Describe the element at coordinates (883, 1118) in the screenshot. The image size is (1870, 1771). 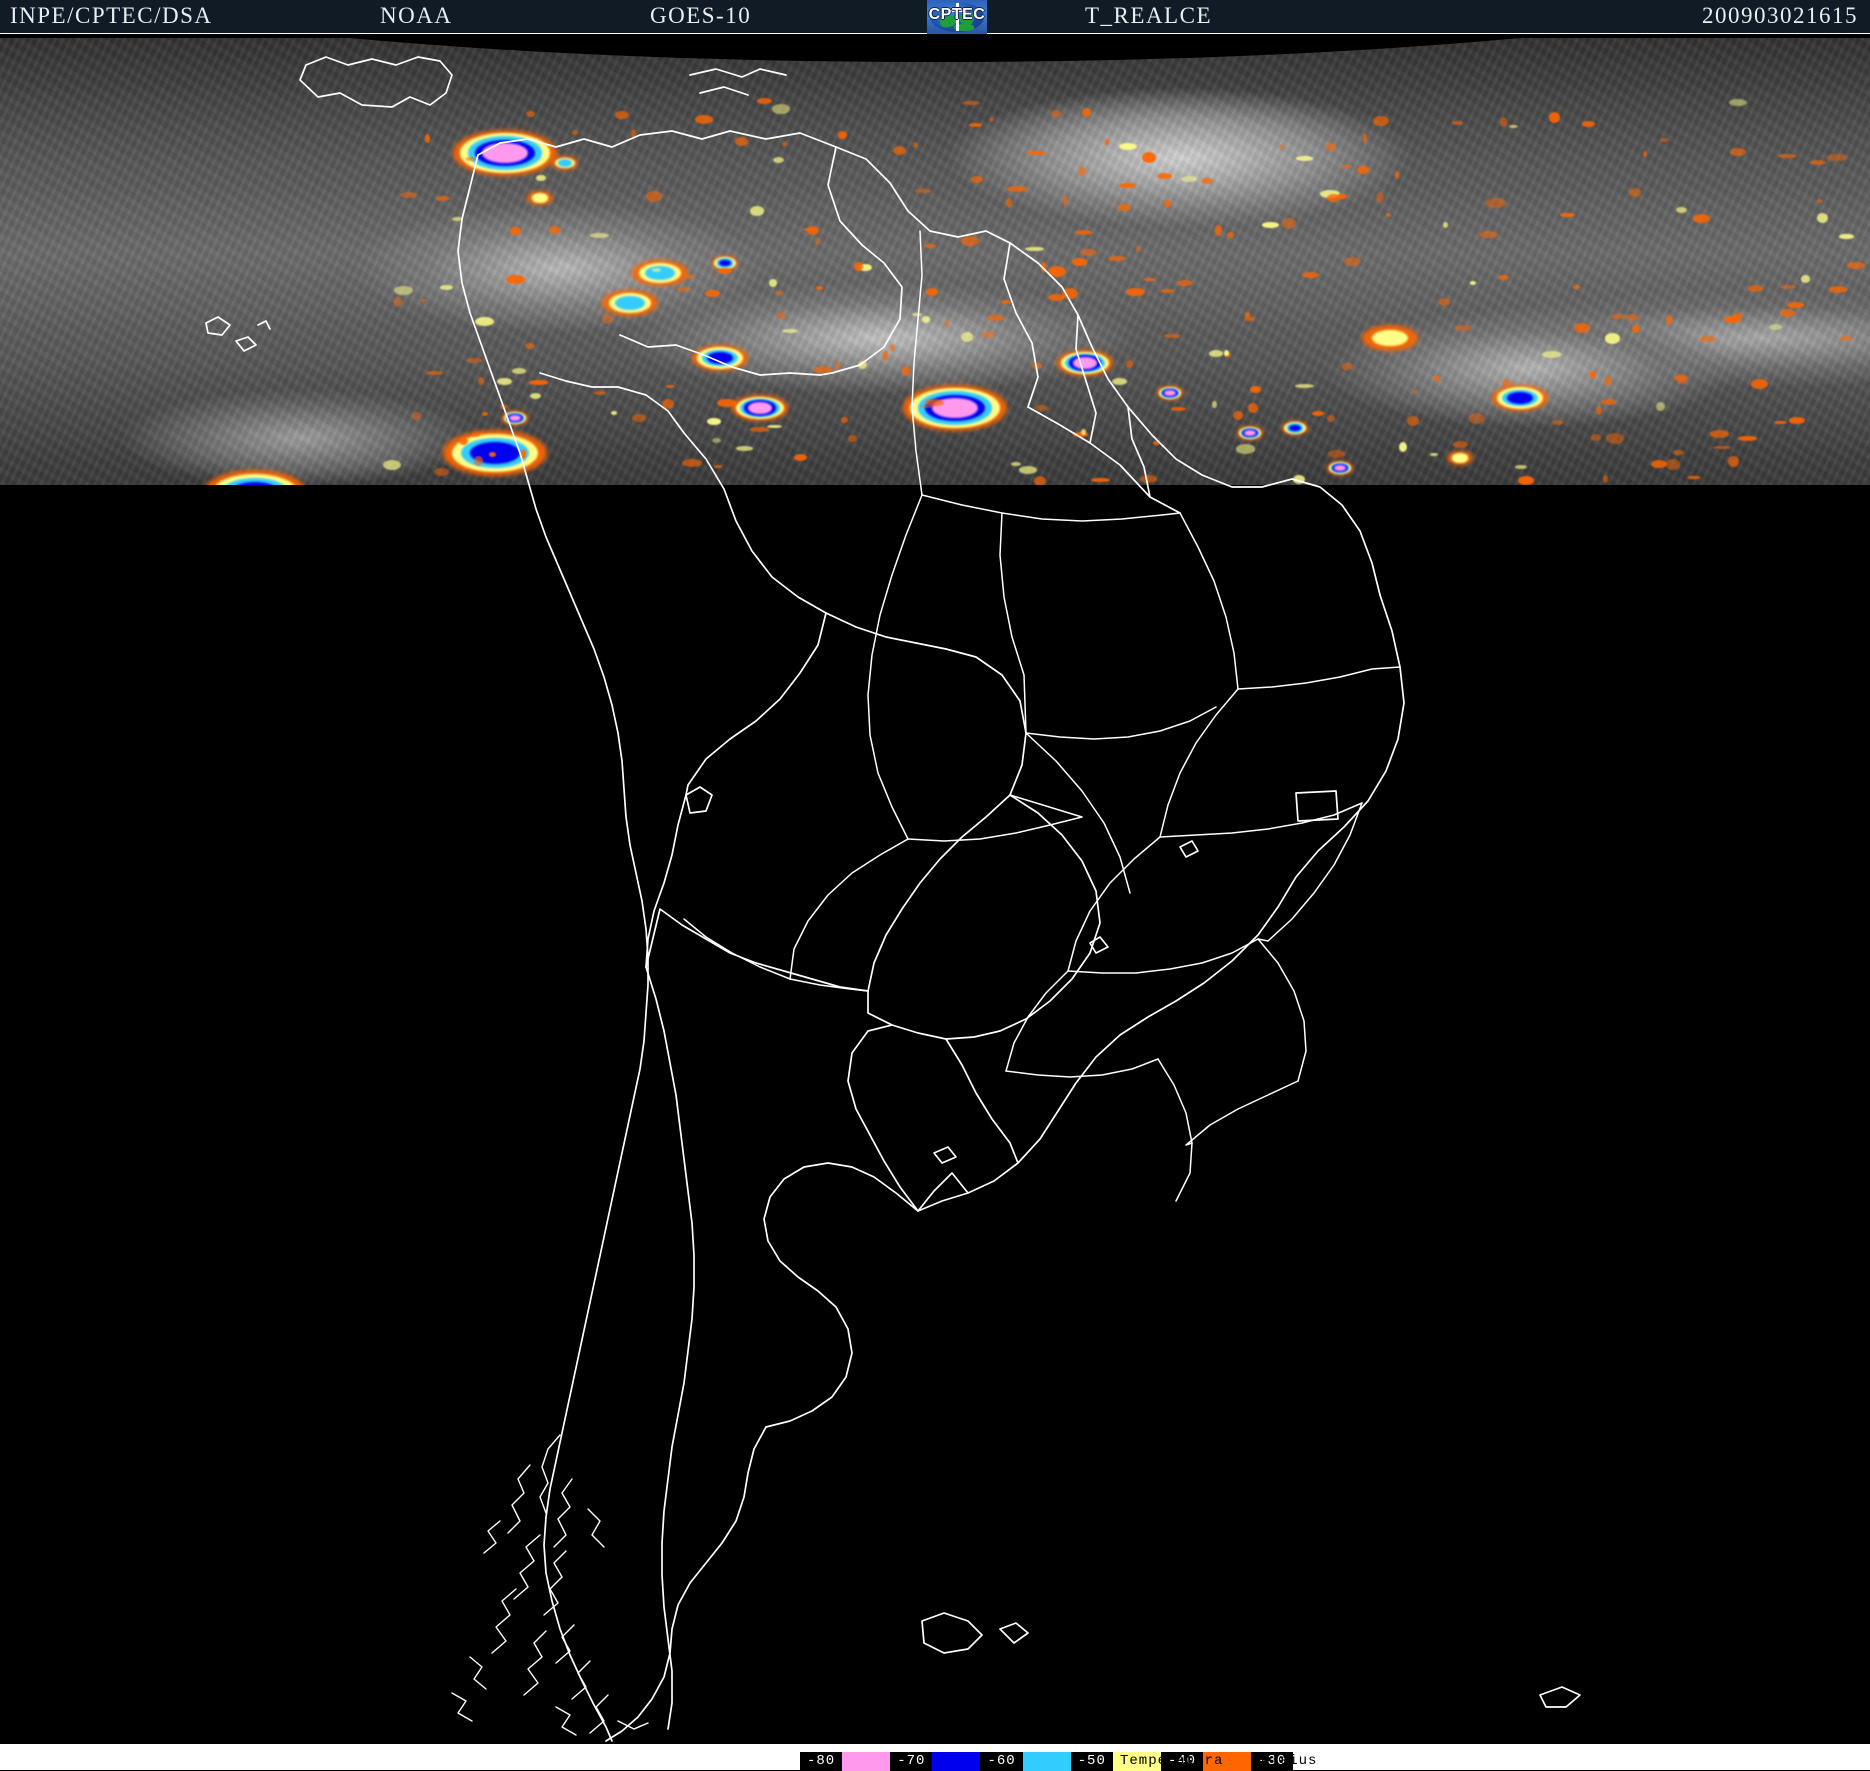
I see `border-argentina-uruguay` at that location.